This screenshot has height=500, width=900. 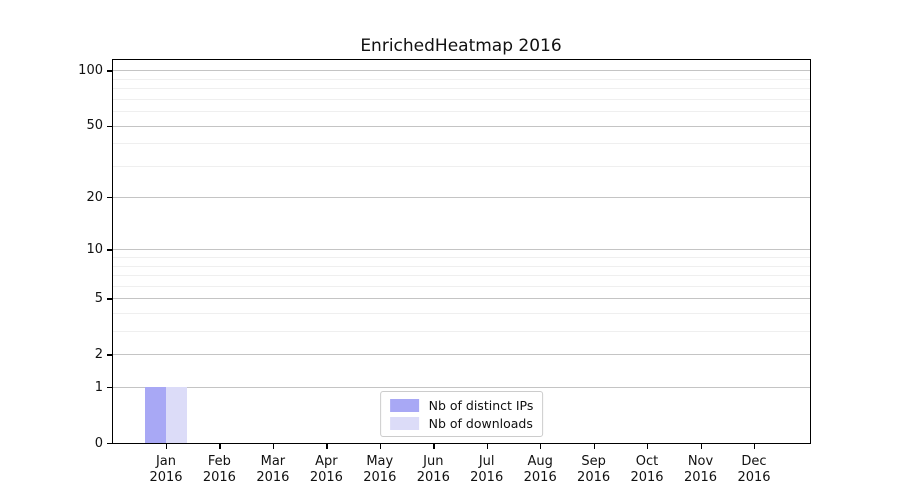 What do you see at coordinates (98, 443) in the screenshot?
I see `y-tick-label: 0` at bounding box center [98, 443].